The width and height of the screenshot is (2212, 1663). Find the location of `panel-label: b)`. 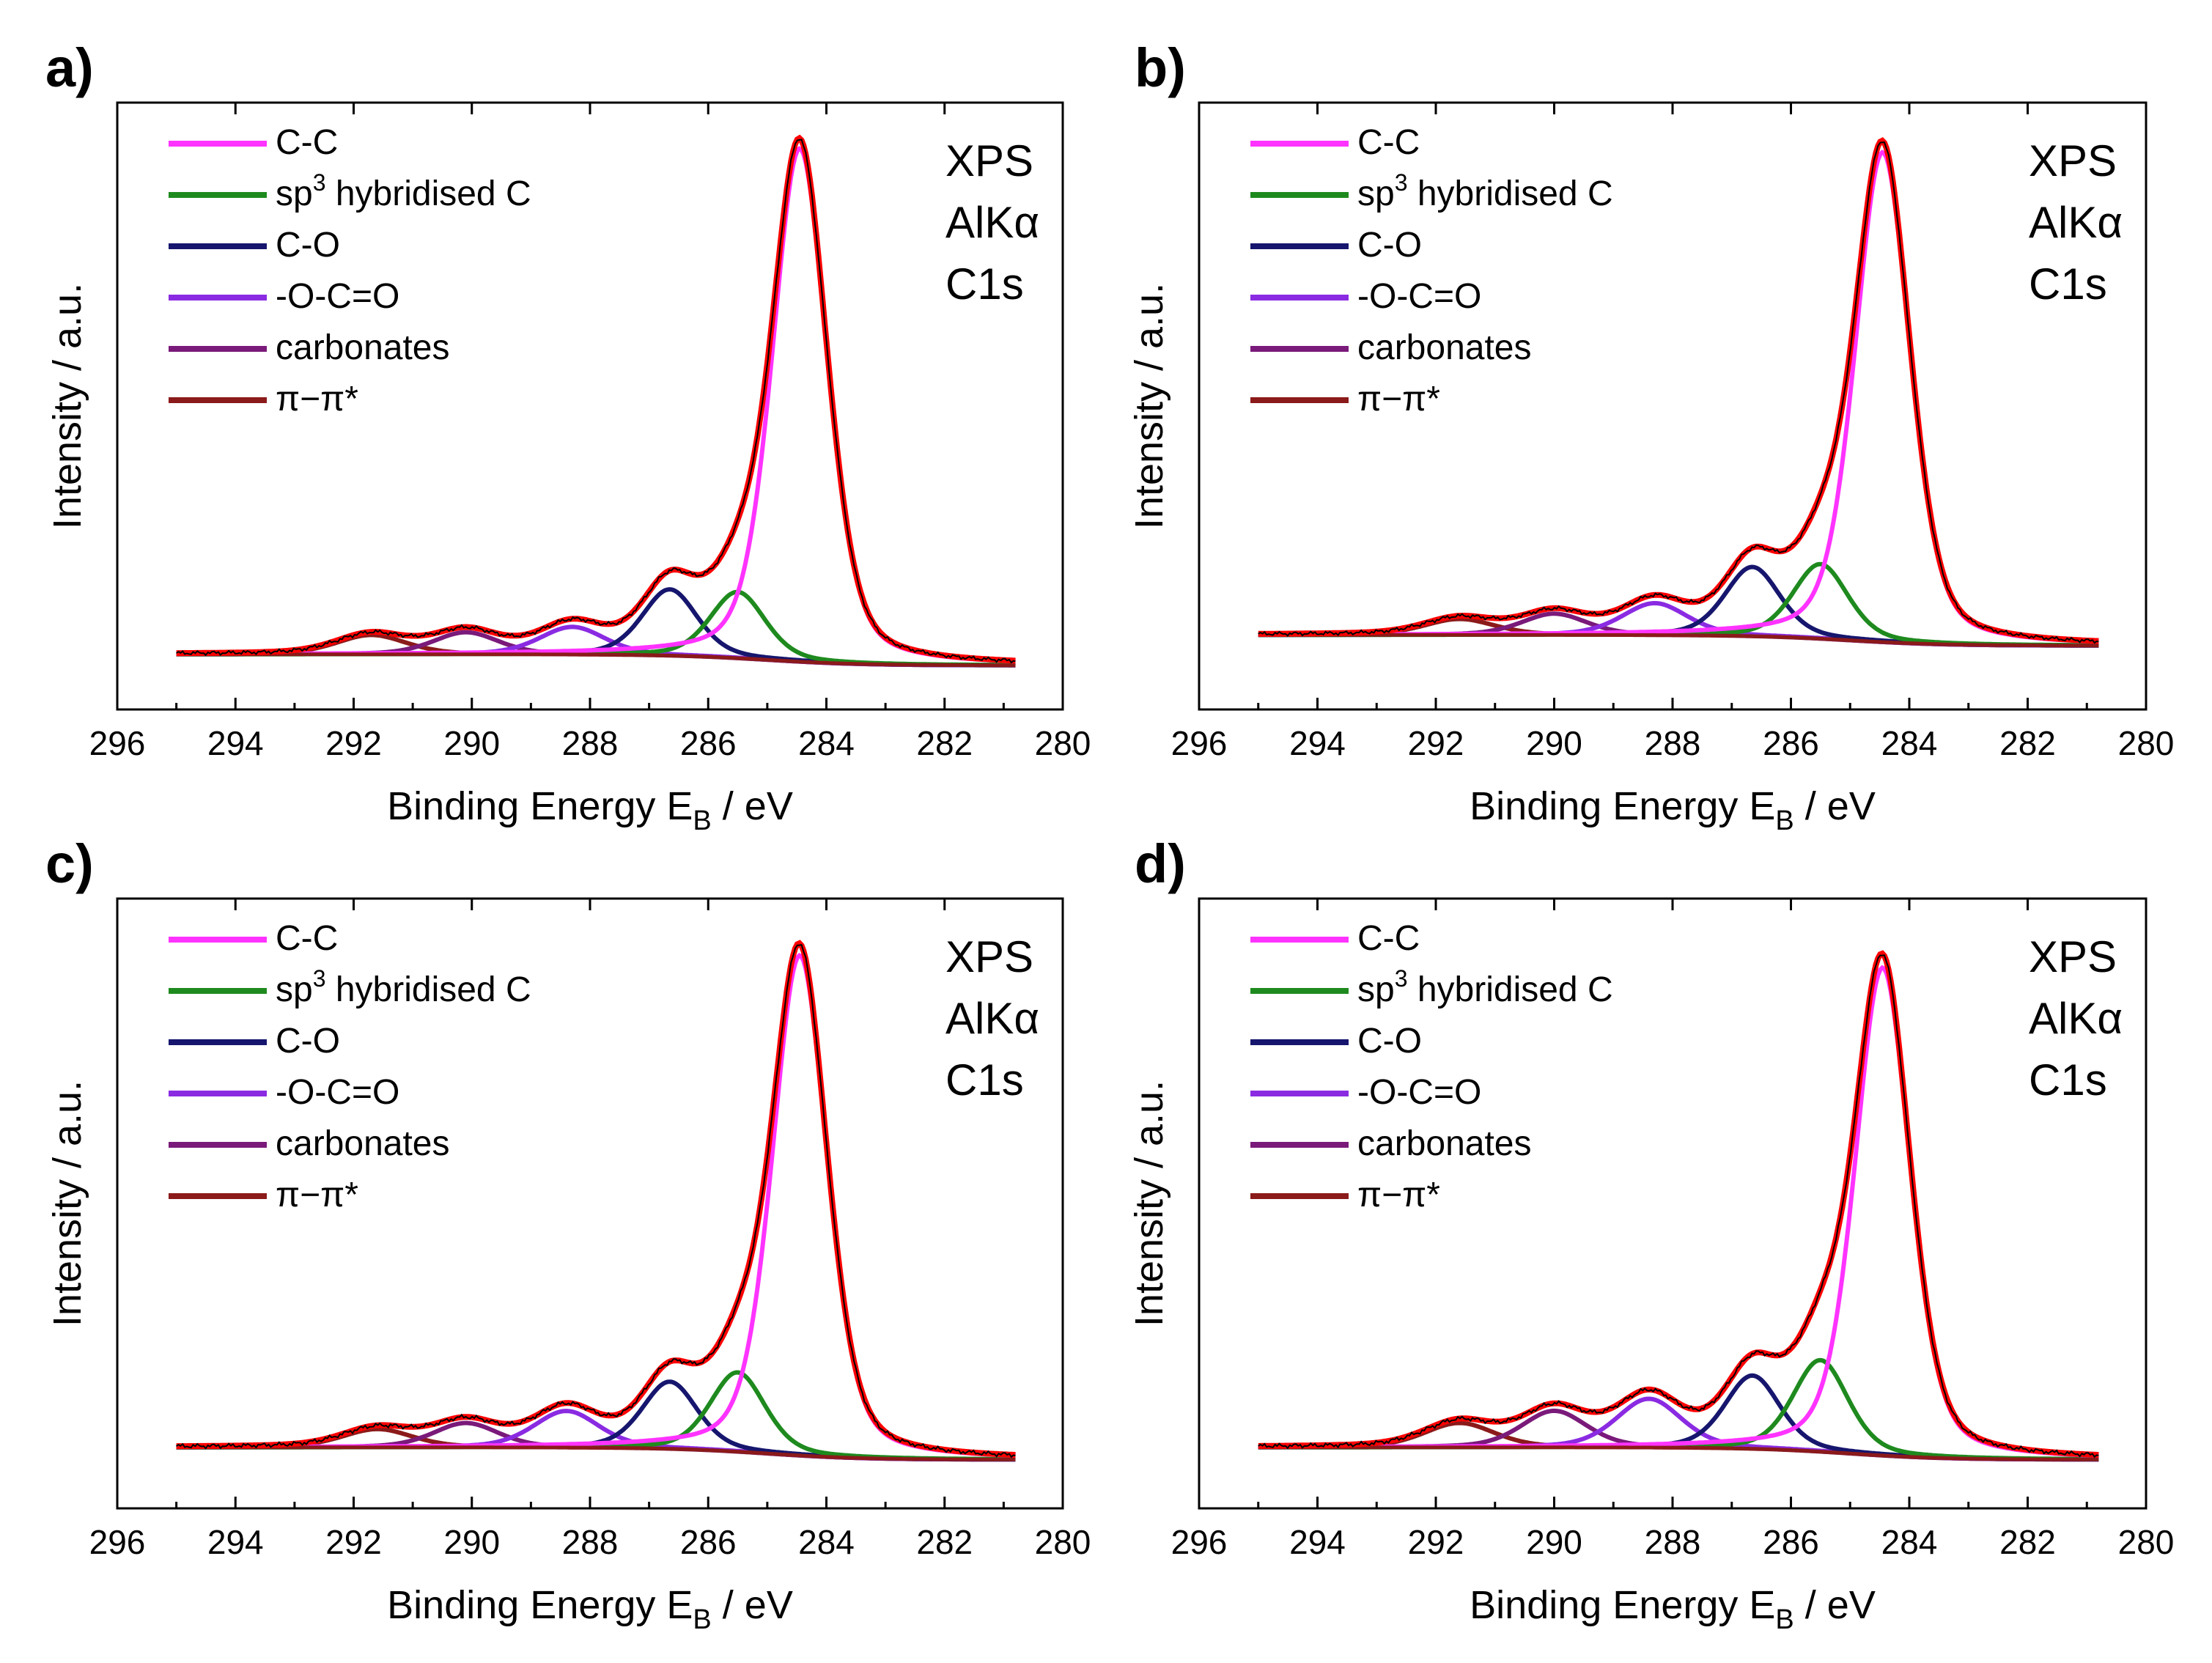

panel-label: b) is located at coordinates (1160, 67).